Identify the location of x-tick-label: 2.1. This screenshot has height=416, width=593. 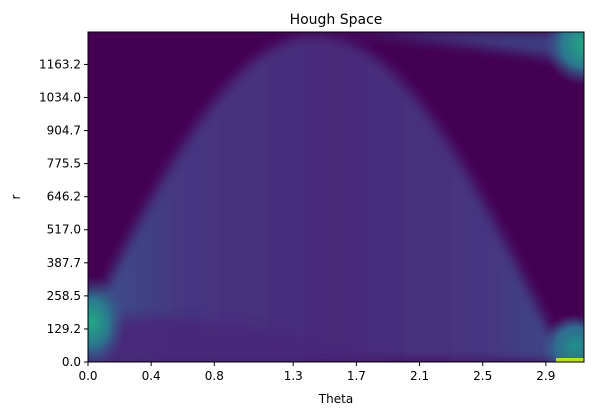
(419, 376).